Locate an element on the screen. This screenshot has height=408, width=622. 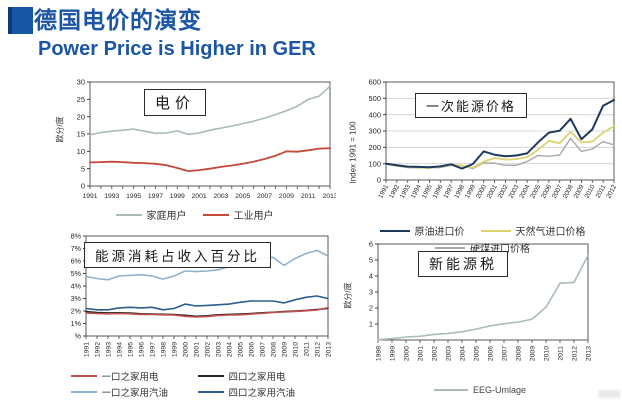
y-tick-label: 2 is located at coordinates (371, 308).